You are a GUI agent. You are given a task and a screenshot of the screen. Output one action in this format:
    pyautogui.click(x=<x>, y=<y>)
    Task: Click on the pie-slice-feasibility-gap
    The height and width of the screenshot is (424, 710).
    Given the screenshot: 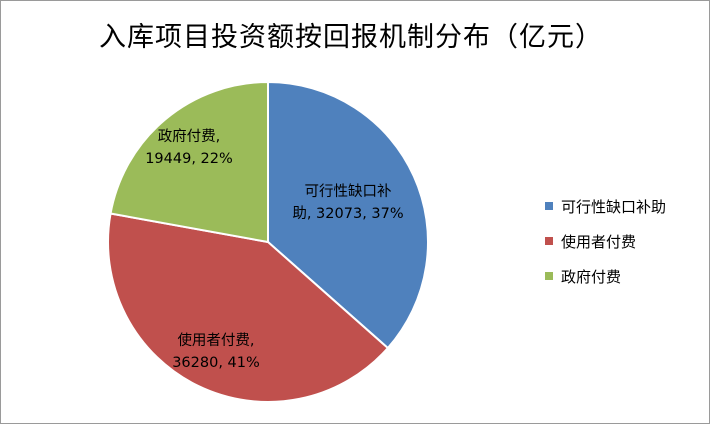 What is the action you would take?
    pyautogui.click(x=348, y=215)
    